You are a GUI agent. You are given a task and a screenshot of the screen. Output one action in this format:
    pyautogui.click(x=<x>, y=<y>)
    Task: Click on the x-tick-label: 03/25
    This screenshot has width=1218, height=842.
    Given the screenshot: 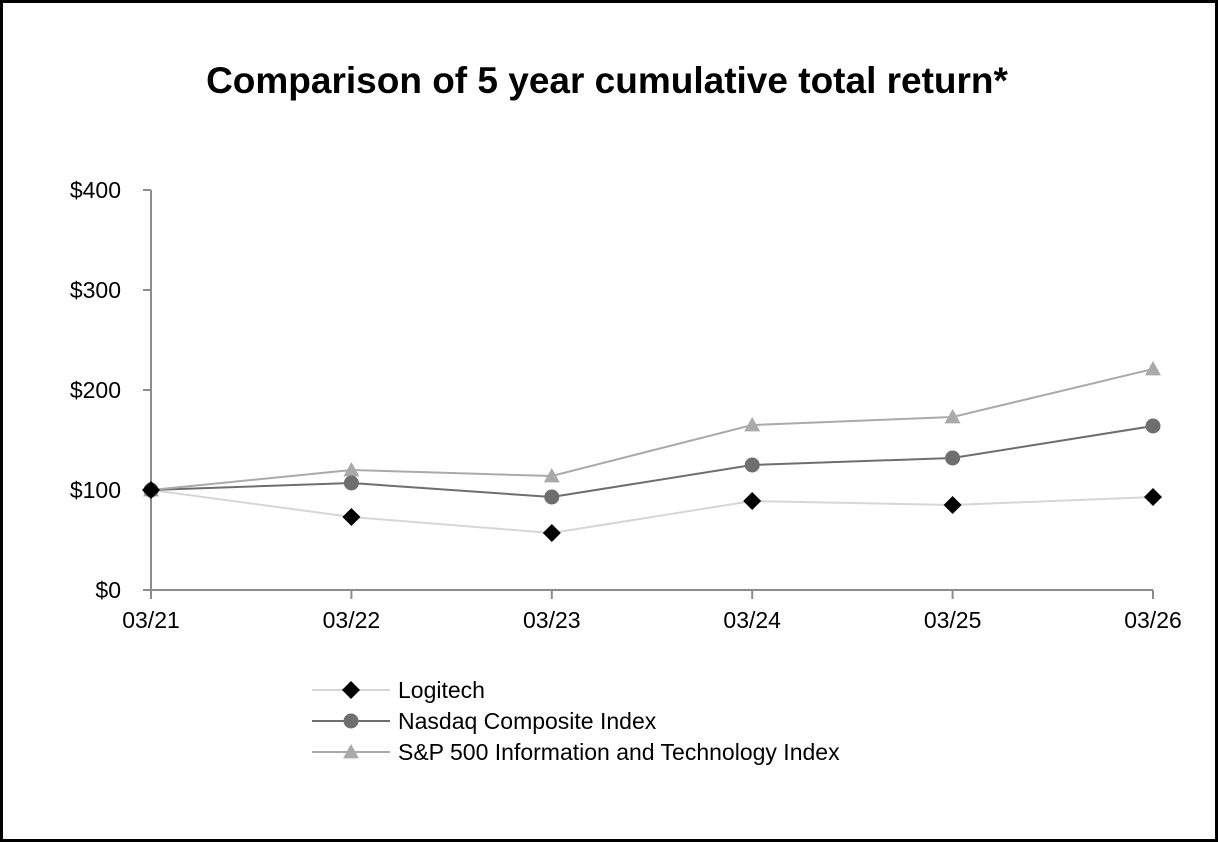 What is the action you would take?
    pyautogui.click(x=953, y=620)
    